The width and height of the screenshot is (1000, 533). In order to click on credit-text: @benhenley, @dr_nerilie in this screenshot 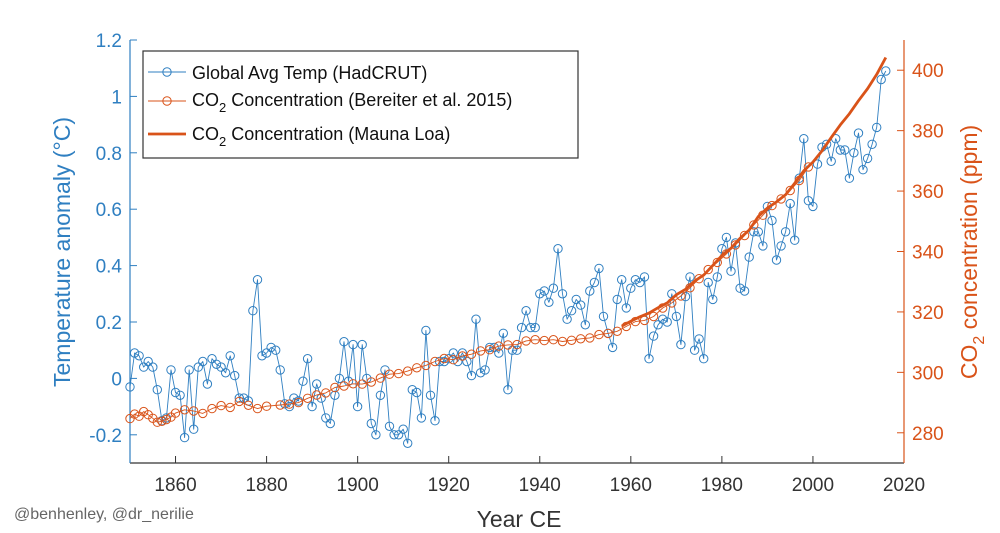, I will do `click(104, 514)`.